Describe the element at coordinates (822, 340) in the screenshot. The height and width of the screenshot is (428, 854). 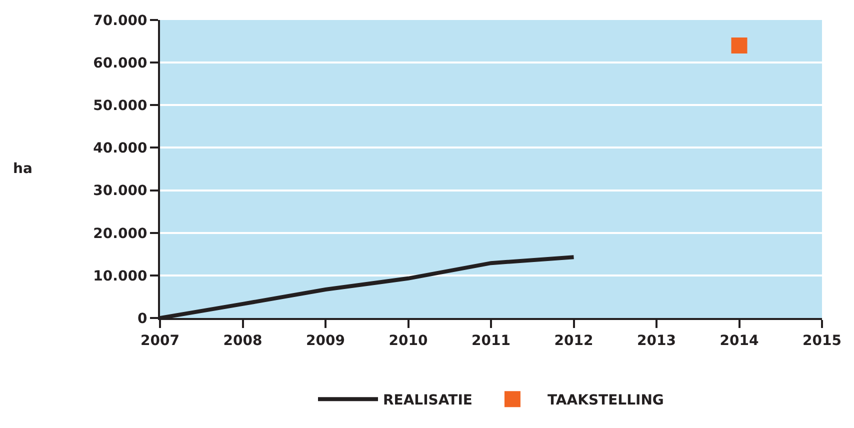
I see `x-tick-label: 2015` at that location.